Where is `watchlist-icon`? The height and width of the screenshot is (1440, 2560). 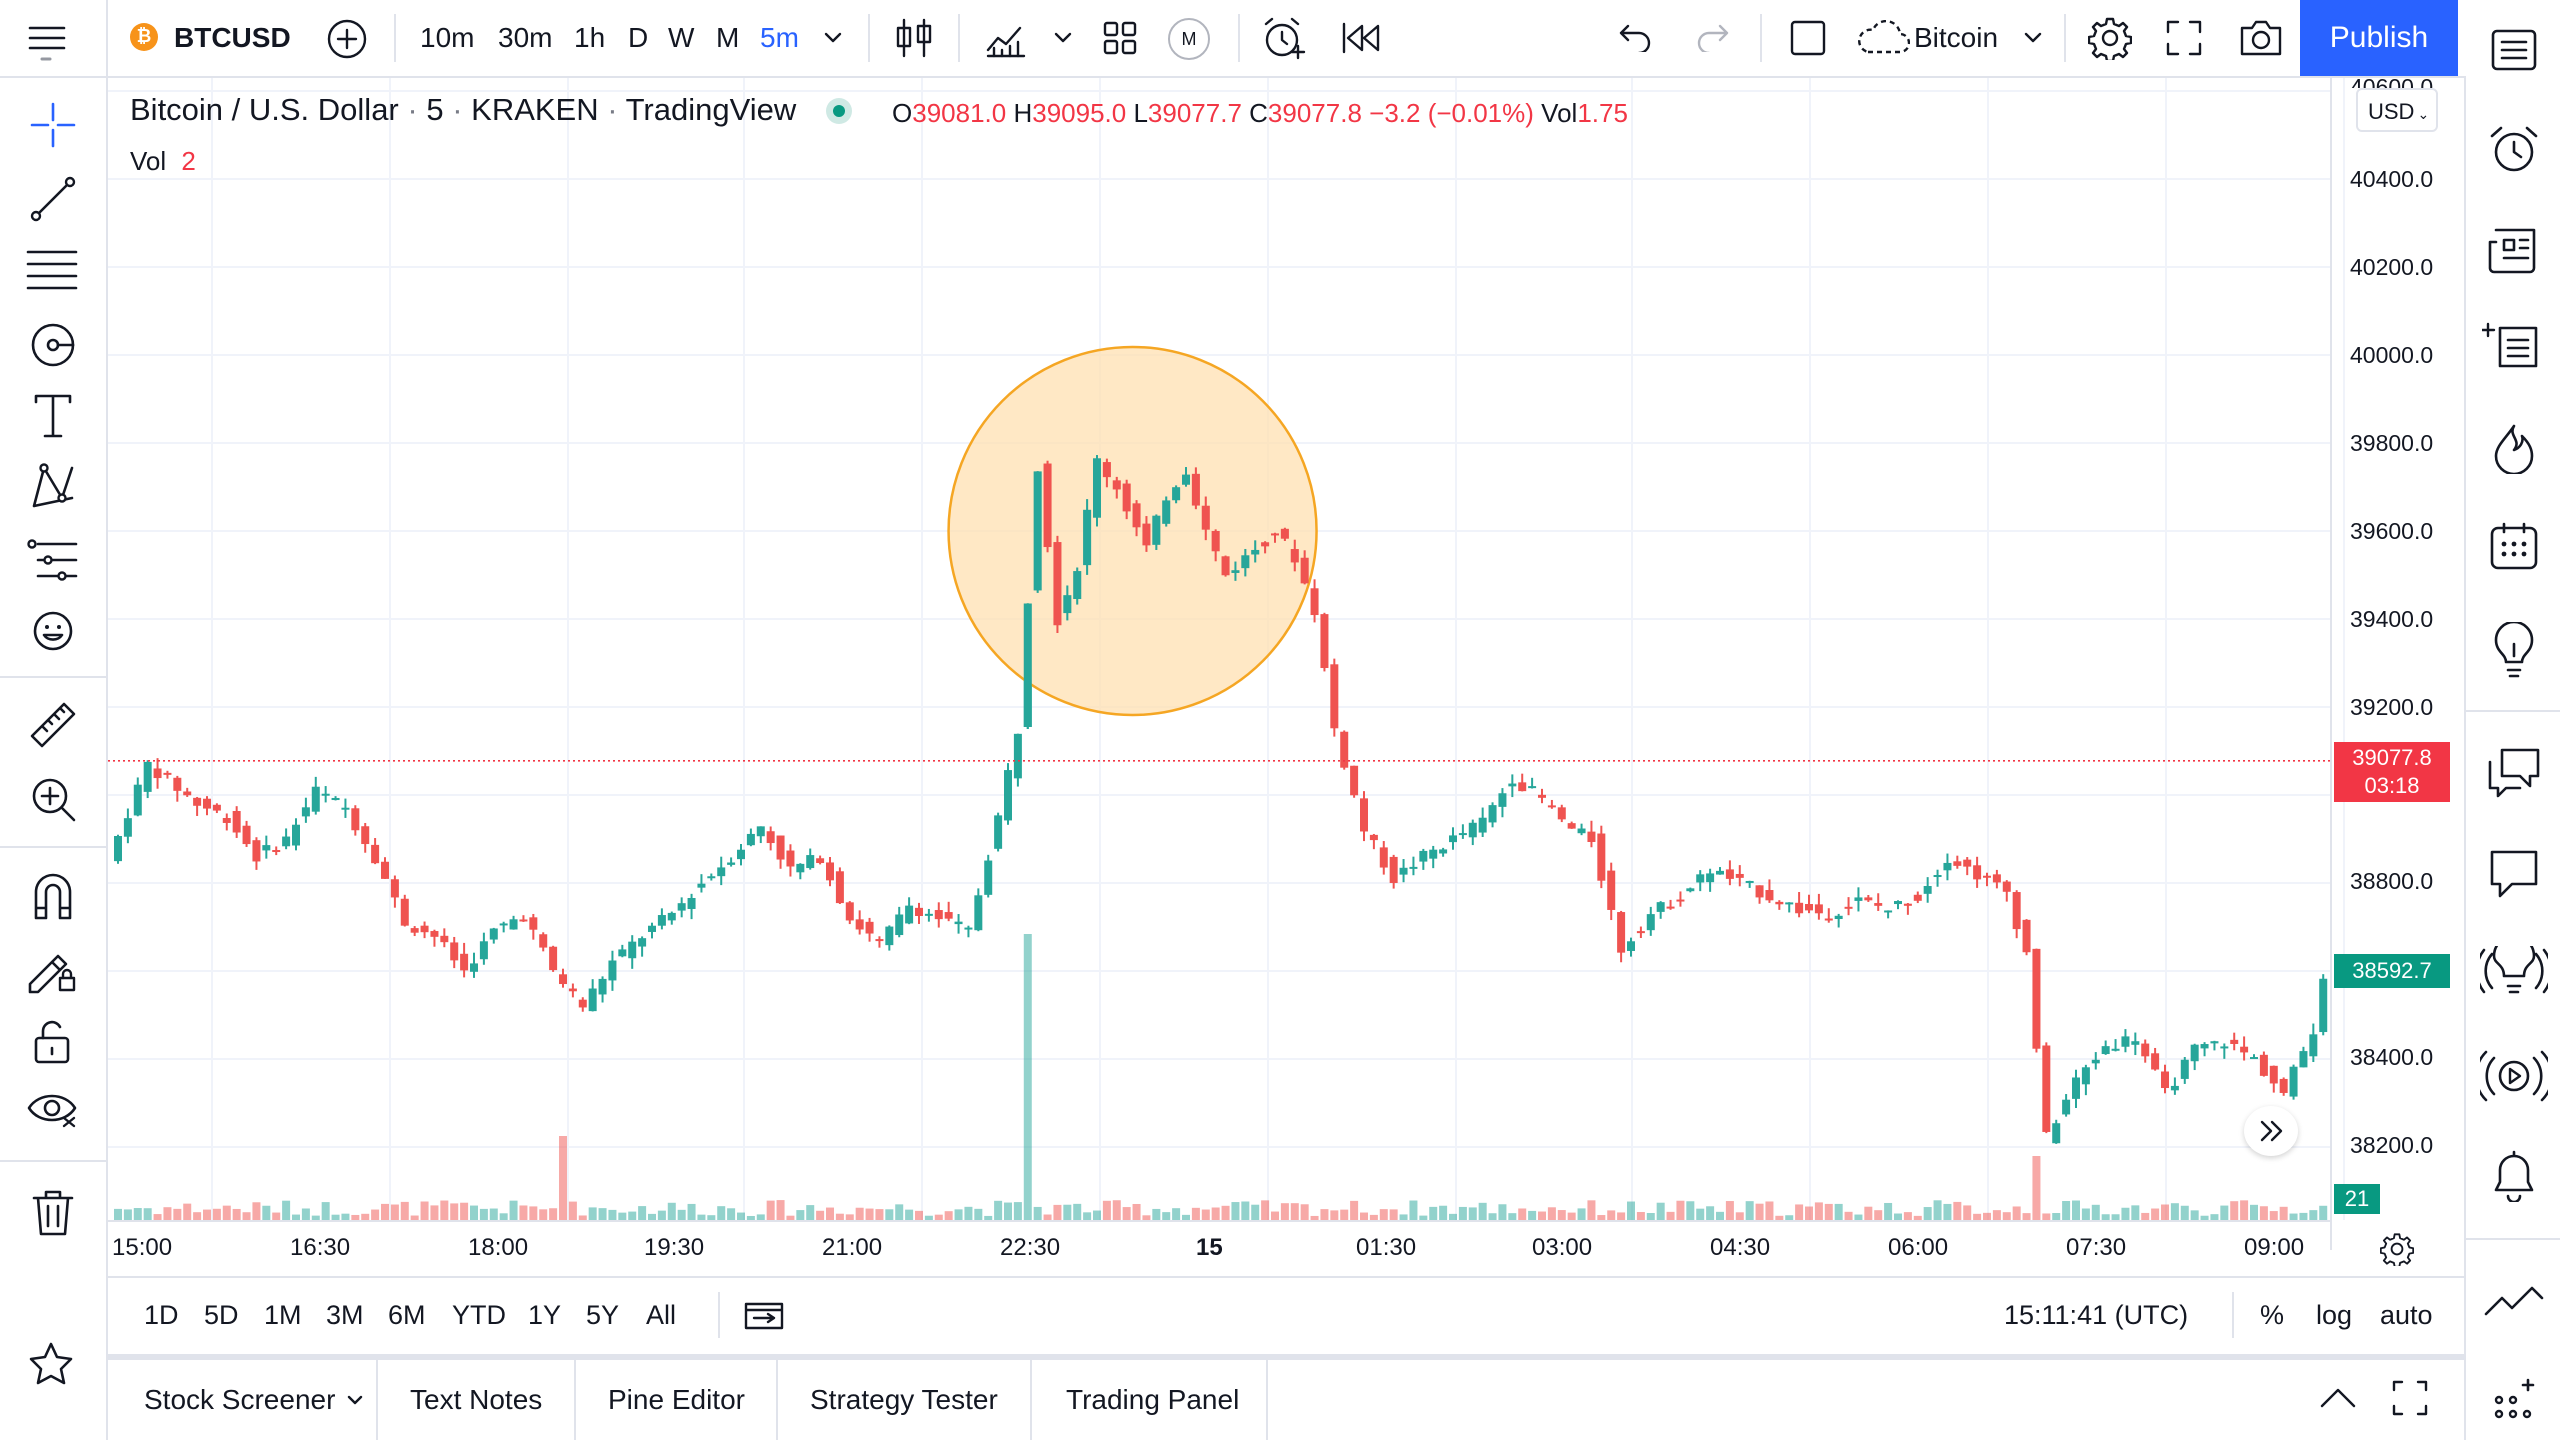
watchlist-icon is located at coordinates (2514, 50).